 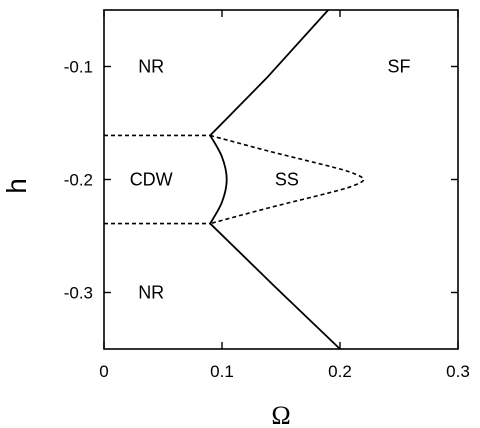 I want to click on y-tick-label: -0.2, so click(x=78, y=180).